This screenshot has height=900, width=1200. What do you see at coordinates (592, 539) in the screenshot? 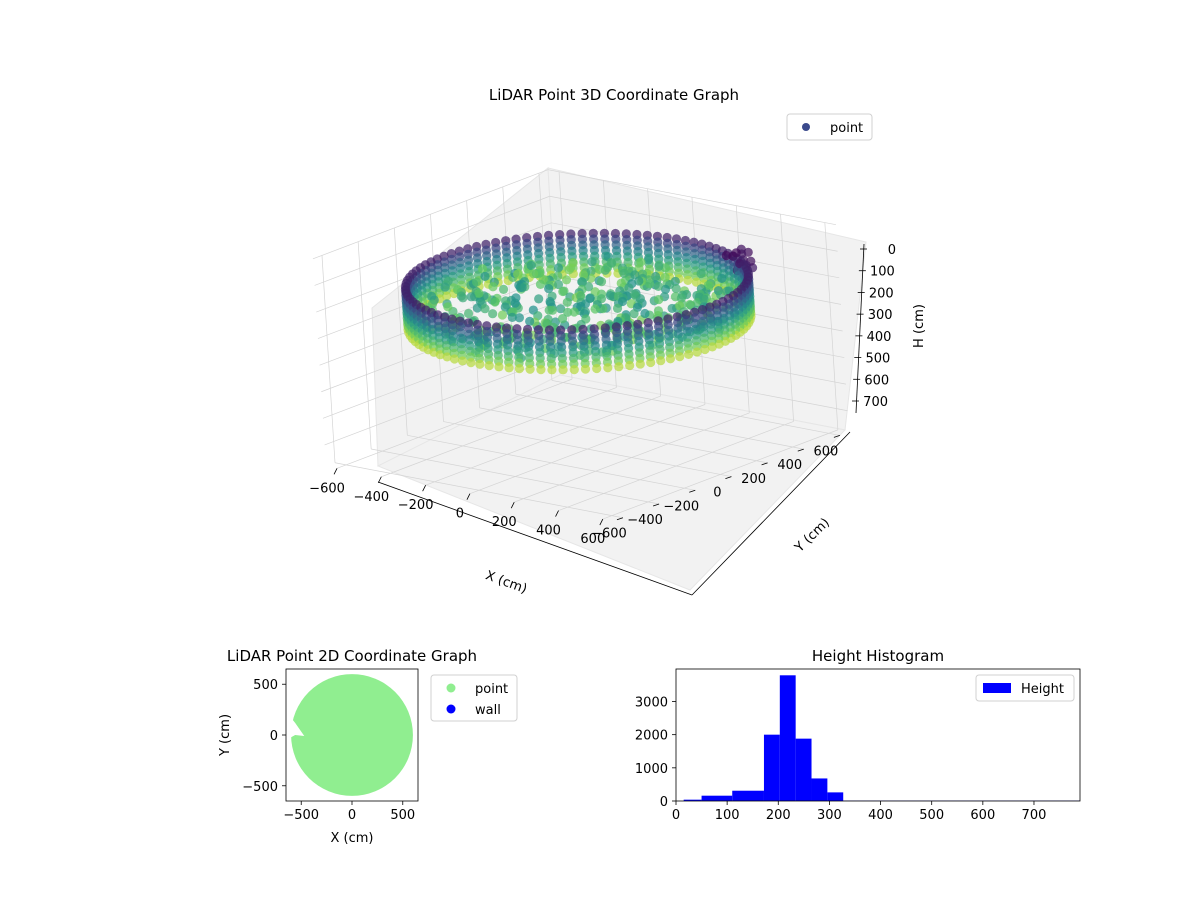
I see `x-tick-label-3d: 600` at bounding box center [592, 539].